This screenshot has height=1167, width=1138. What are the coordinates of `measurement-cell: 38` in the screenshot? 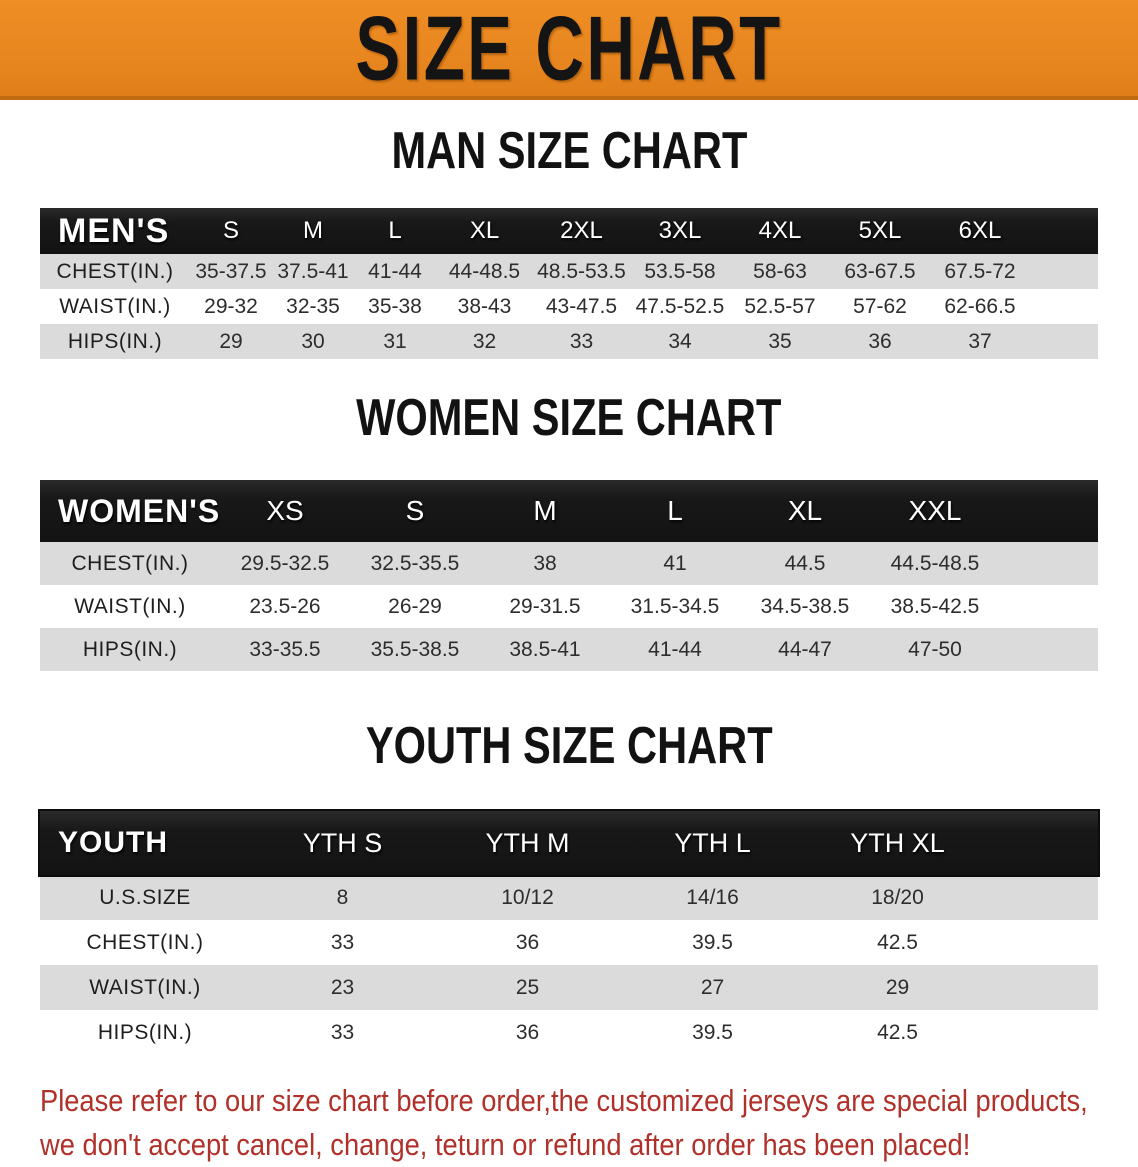 It's located at (545, 563).